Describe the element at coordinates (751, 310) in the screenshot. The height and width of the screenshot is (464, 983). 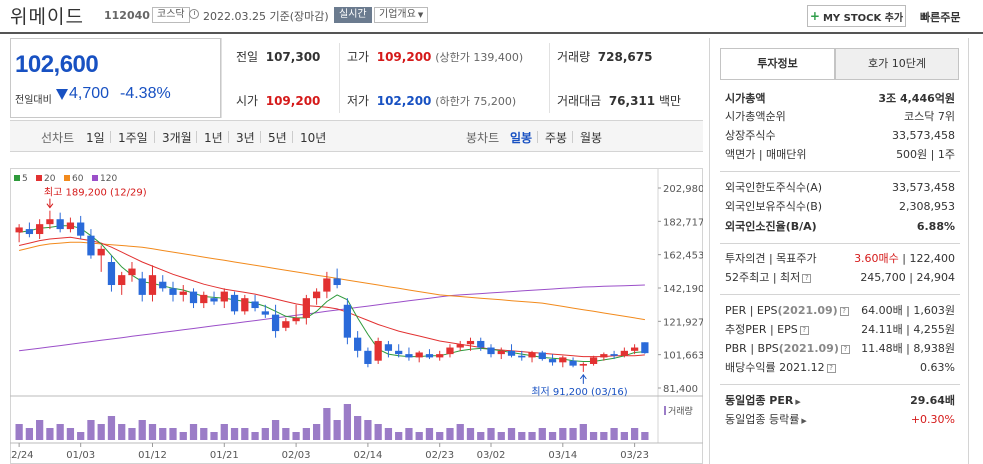
I see `per-label: PER | EPS` at that location.